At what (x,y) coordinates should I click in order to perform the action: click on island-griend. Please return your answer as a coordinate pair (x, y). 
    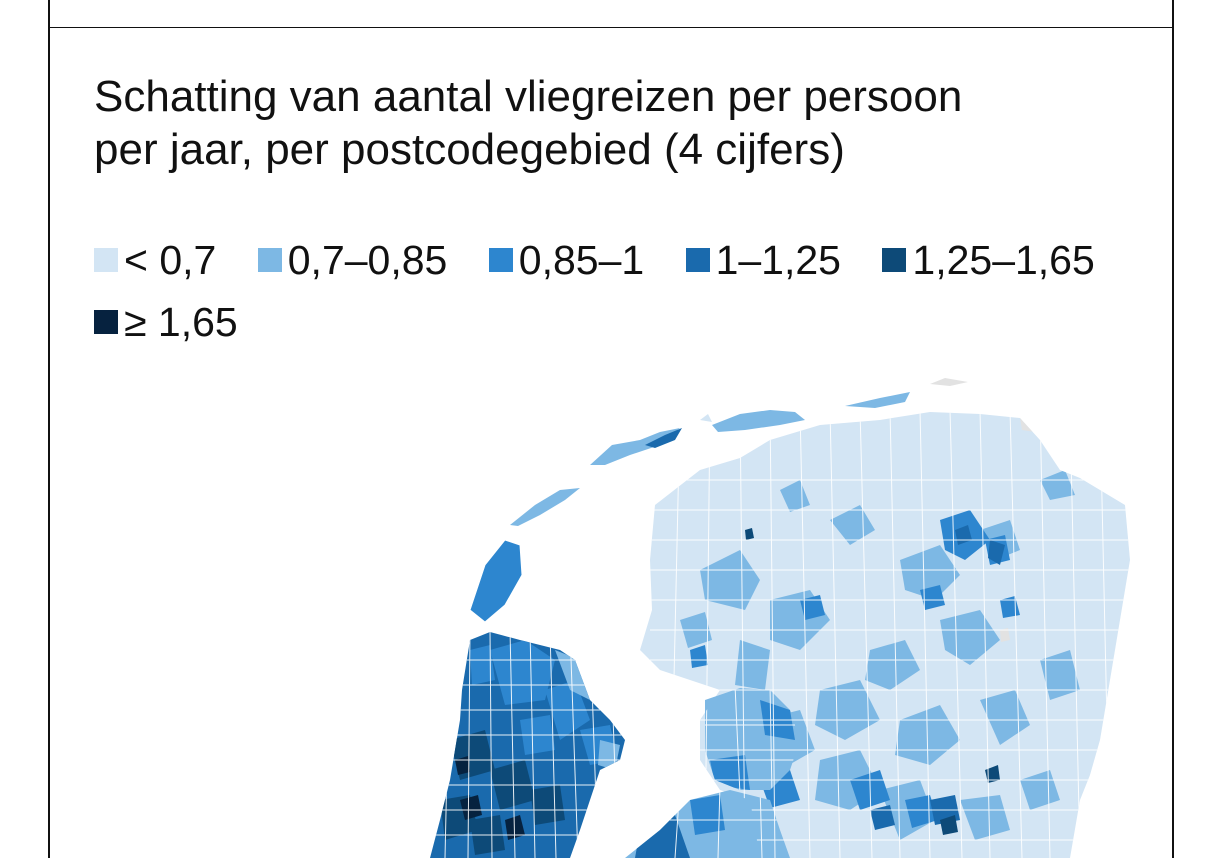
    Looking at the image, I should click on (706, 418).